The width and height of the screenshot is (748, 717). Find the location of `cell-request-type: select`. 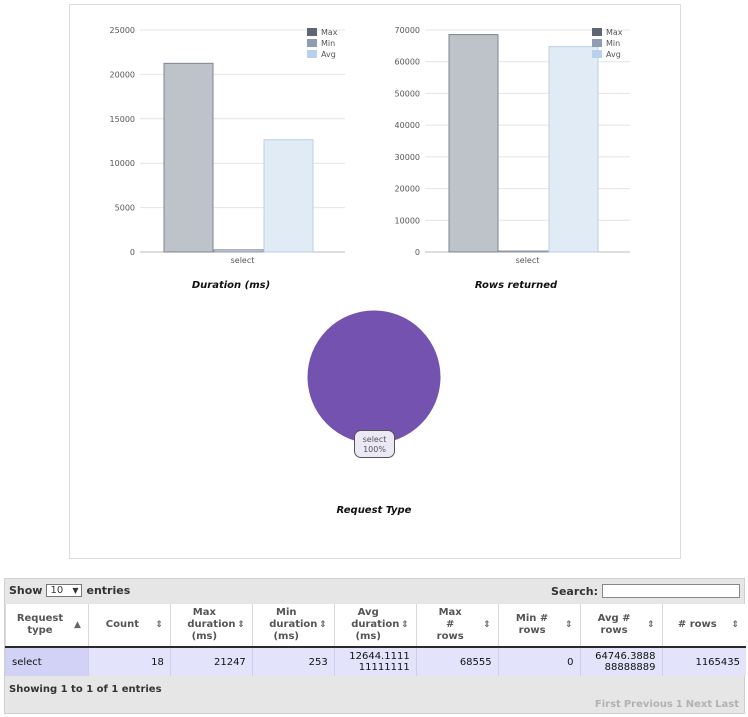

cell-request-type: select is located at coordinates (47, 661).